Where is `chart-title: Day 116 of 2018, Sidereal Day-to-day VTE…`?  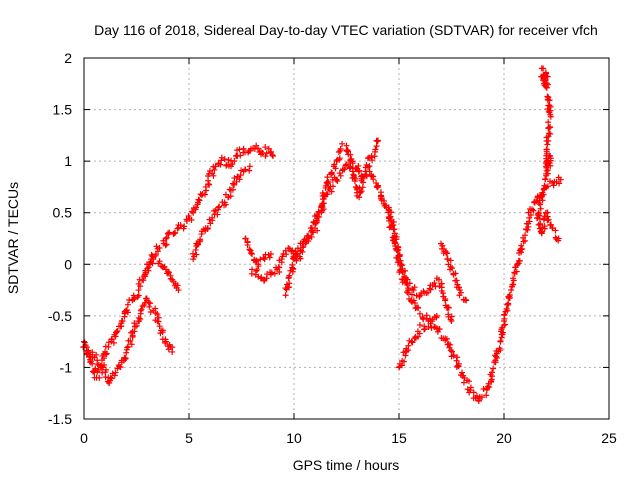
chart-title: Day 116 of 2018, Sidereal Day-to-day VTE… is located at coordinates (346, 30).